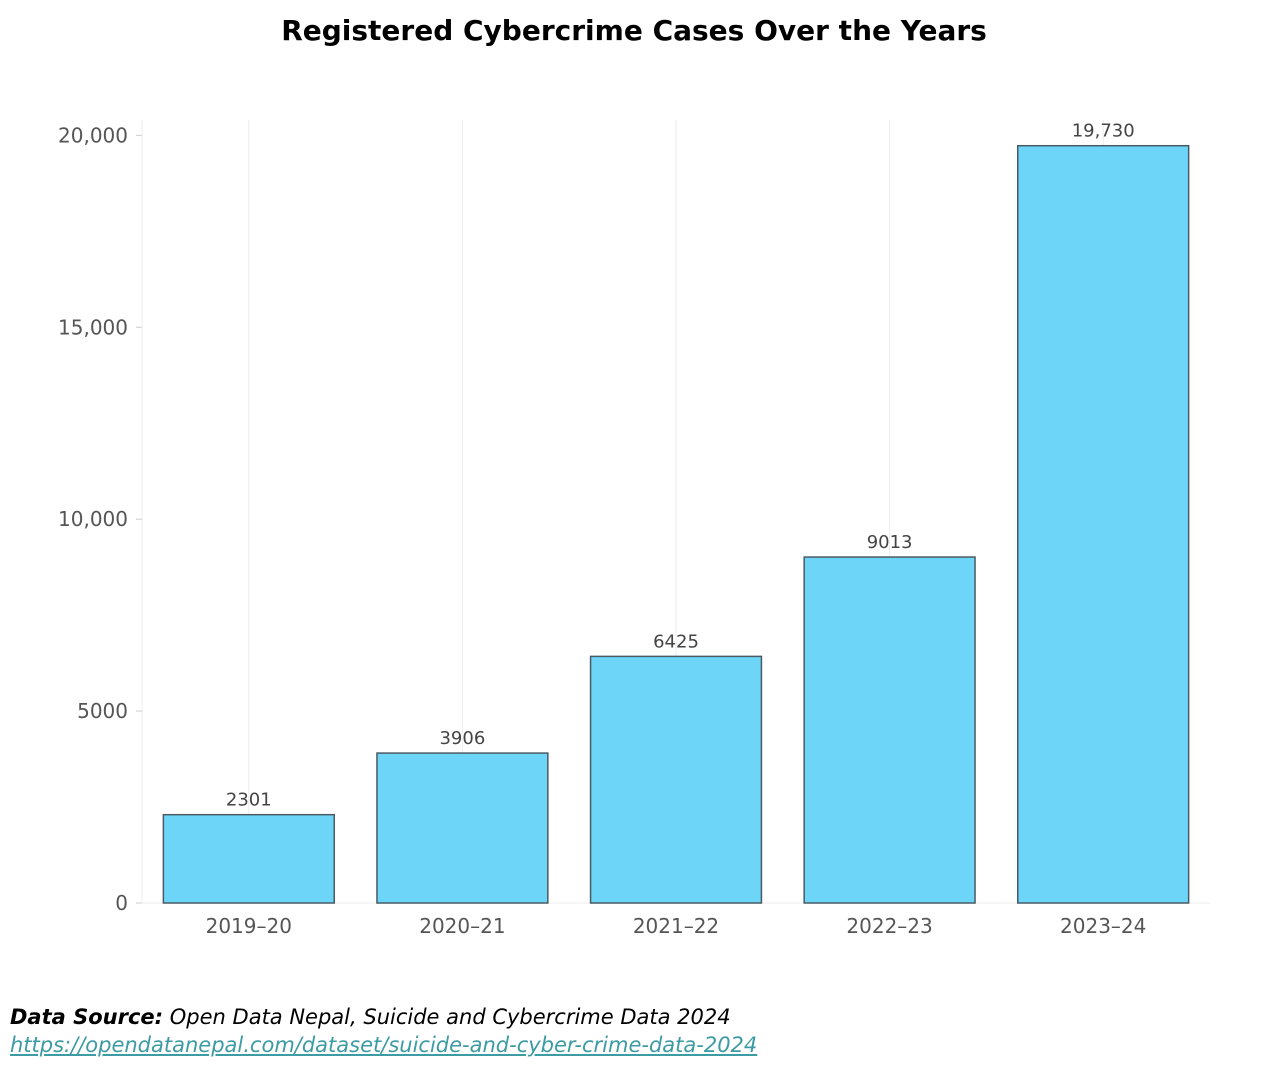 The image size is (1282, 1066). I want to click on x-tick-label: 2019–20, so click(249, 926).